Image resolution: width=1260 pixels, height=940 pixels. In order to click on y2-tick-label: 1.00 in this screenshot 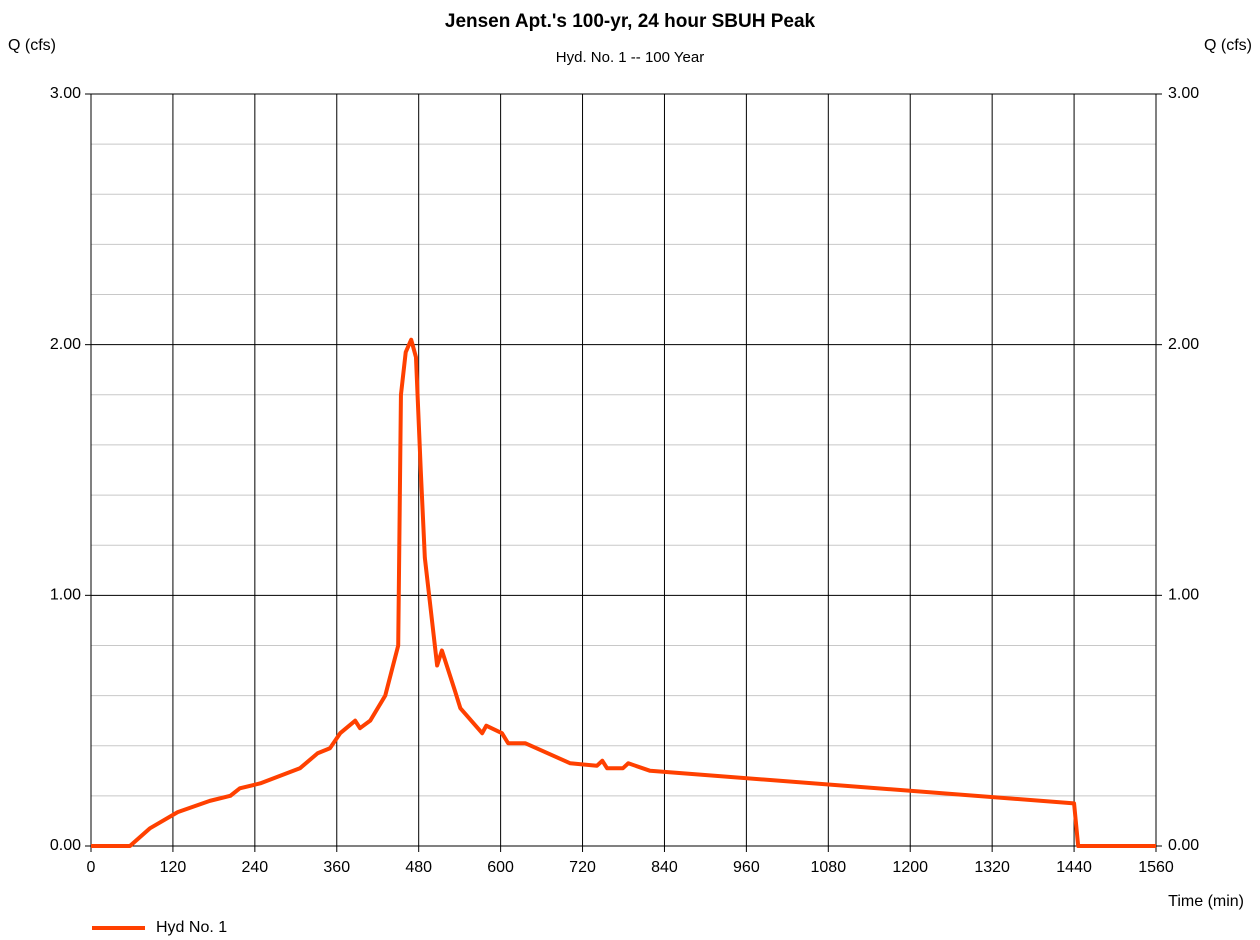, I will do `click(1183, 595)`.